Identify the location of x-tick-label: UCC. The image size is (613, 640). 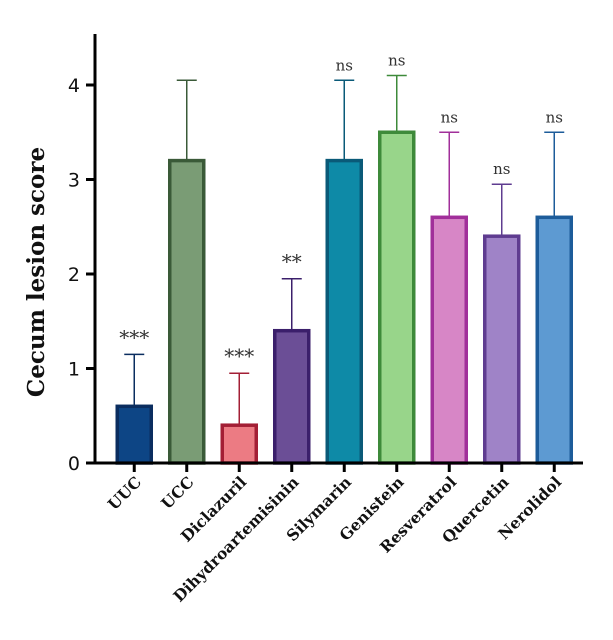
(177, 492).